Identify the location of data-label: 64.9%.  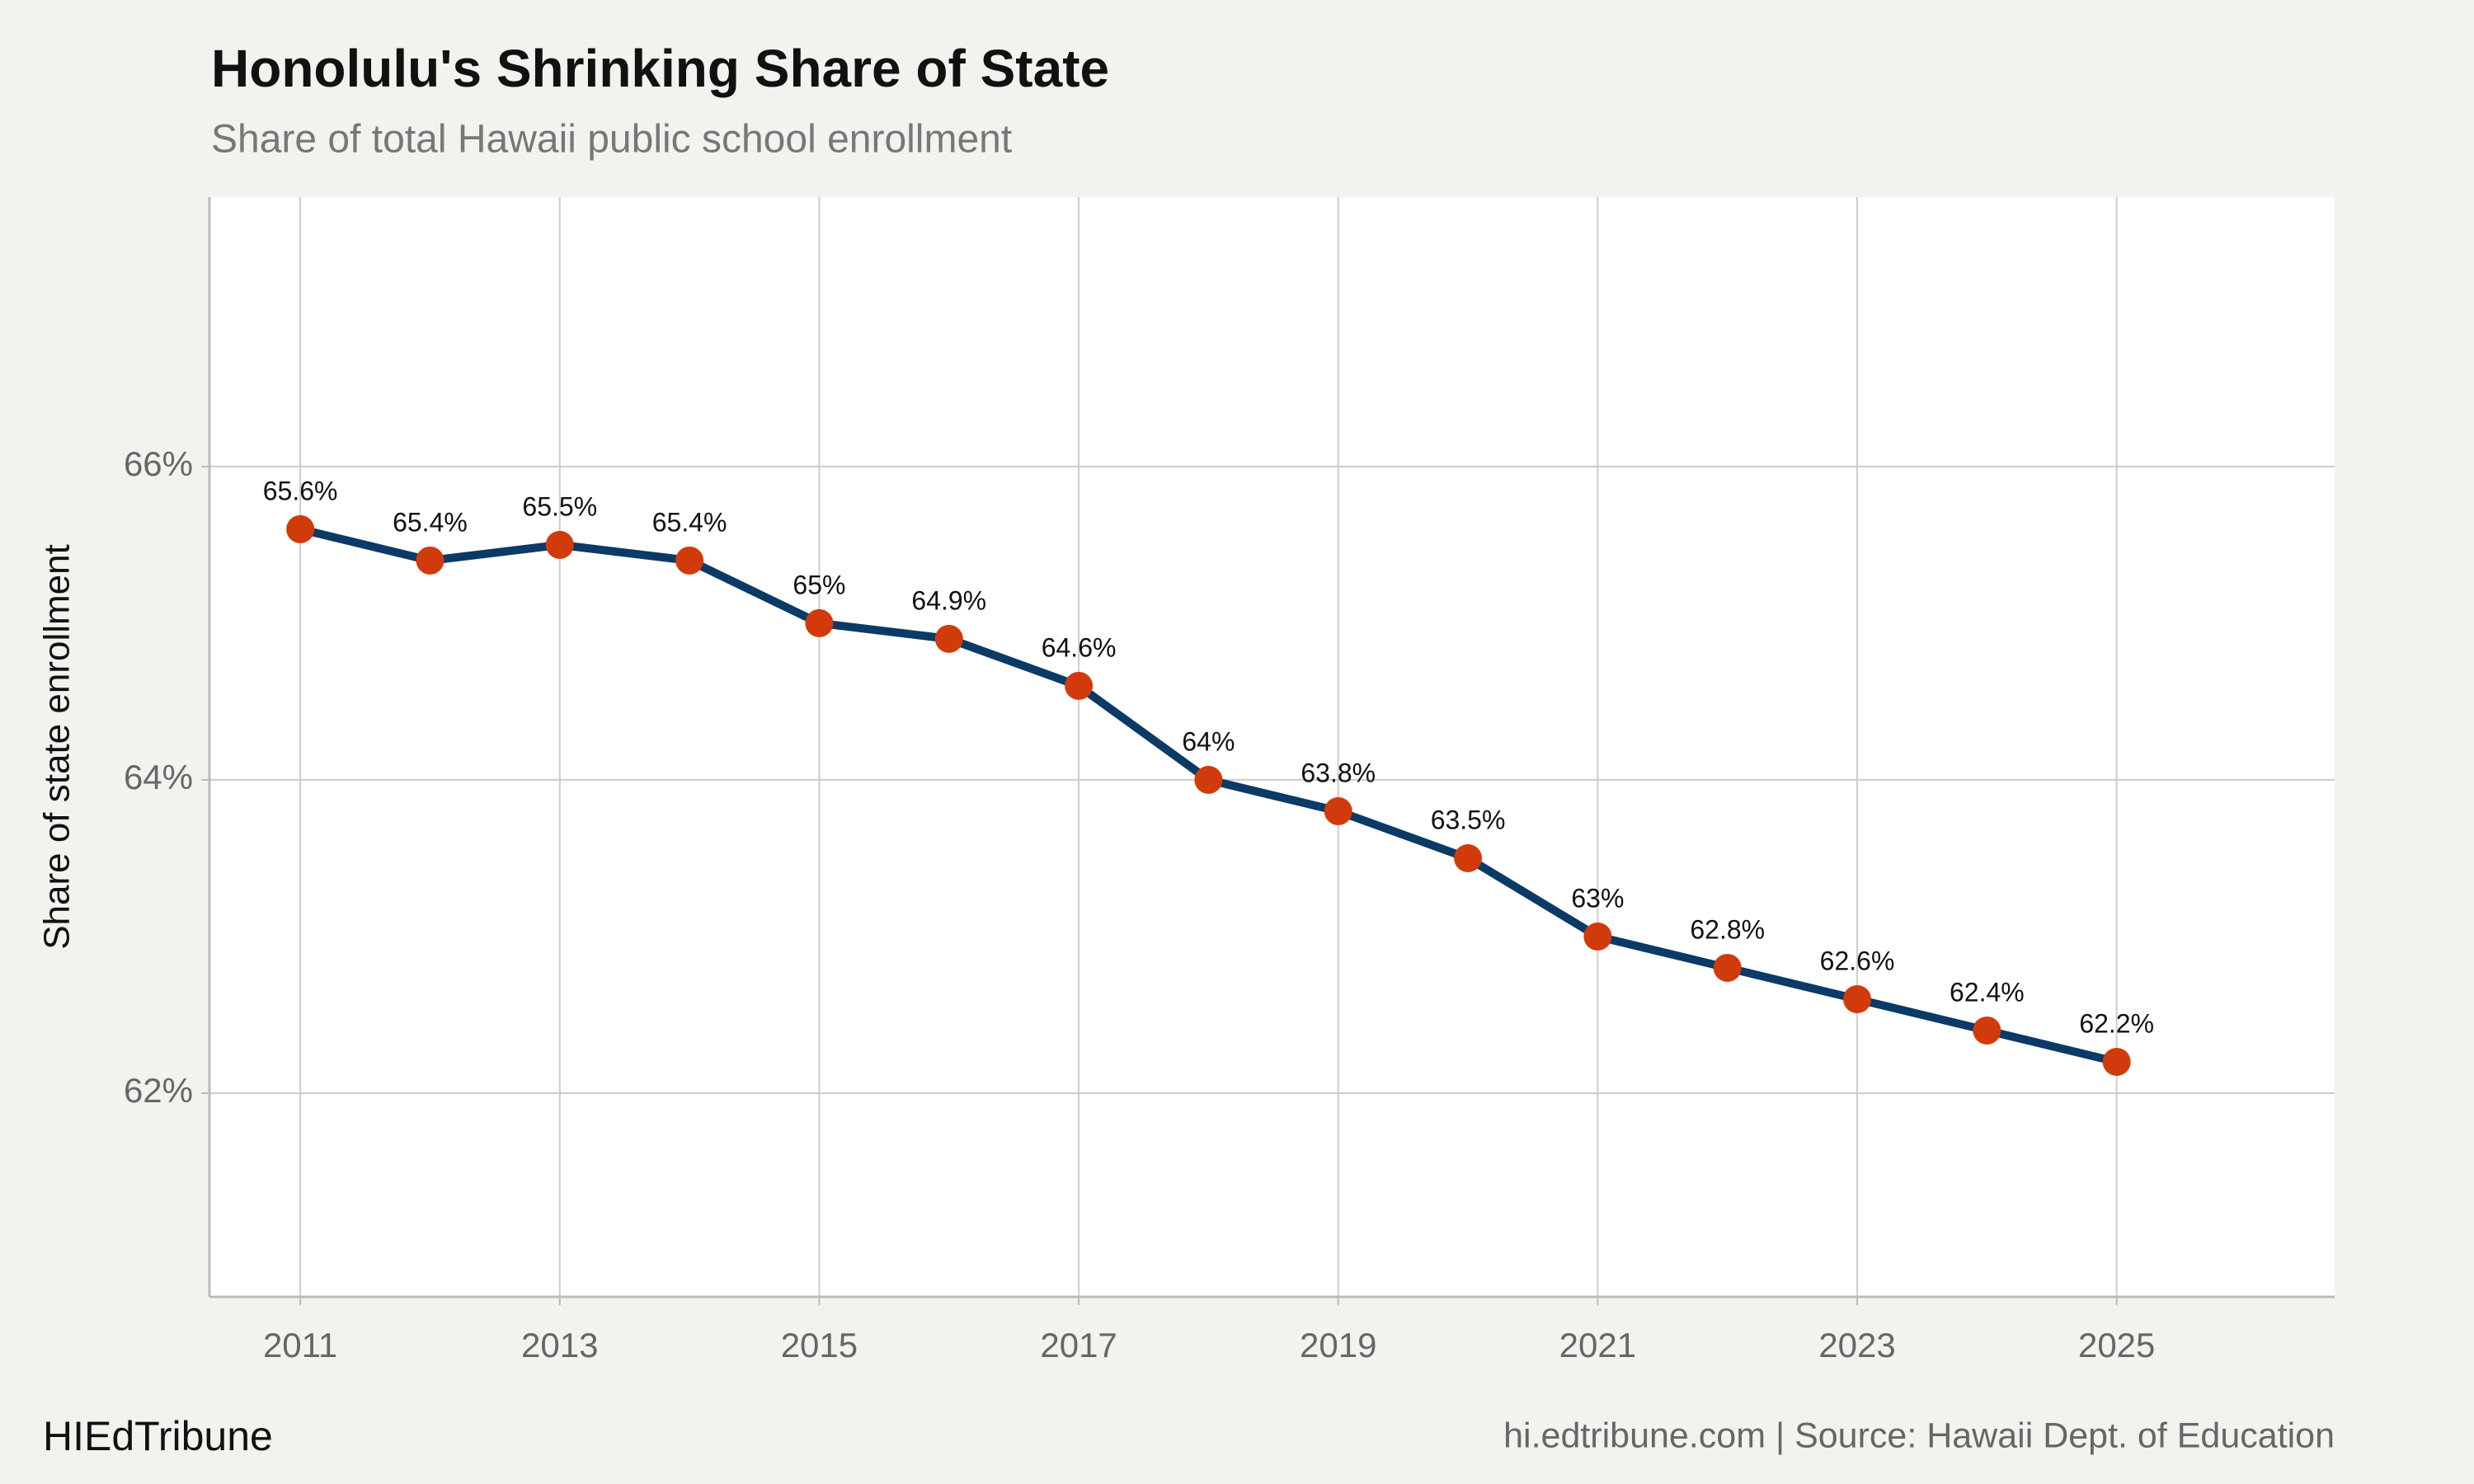
(948, 600).